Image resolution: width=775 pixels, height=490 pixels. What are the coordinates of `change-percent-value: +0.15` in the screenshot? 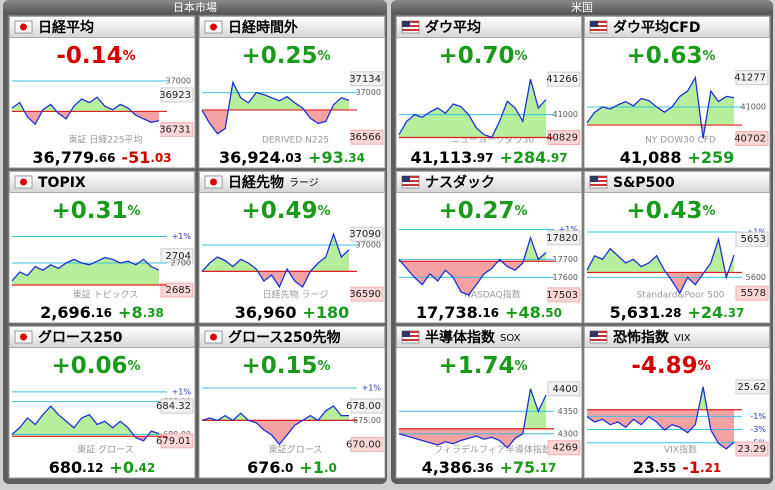 It's located at (279, 366).